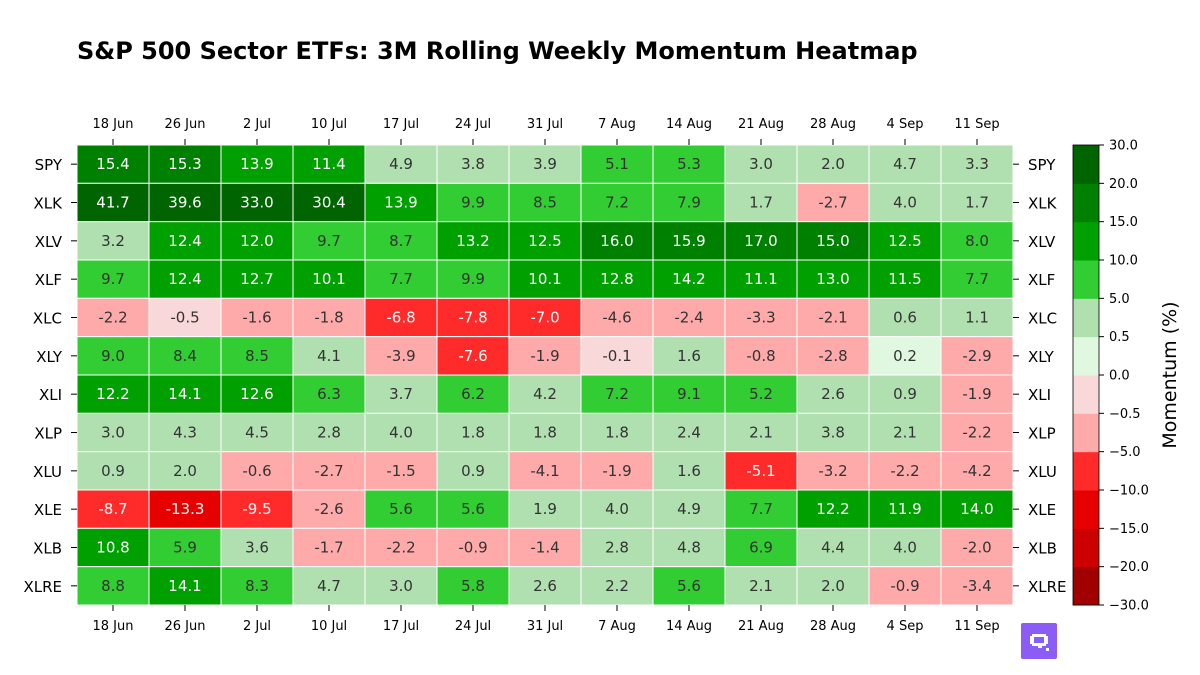  Describe the element at coordinates (1125, 414) in the screenshot. I see `colorbar-tick-label: −0.5` at that location.